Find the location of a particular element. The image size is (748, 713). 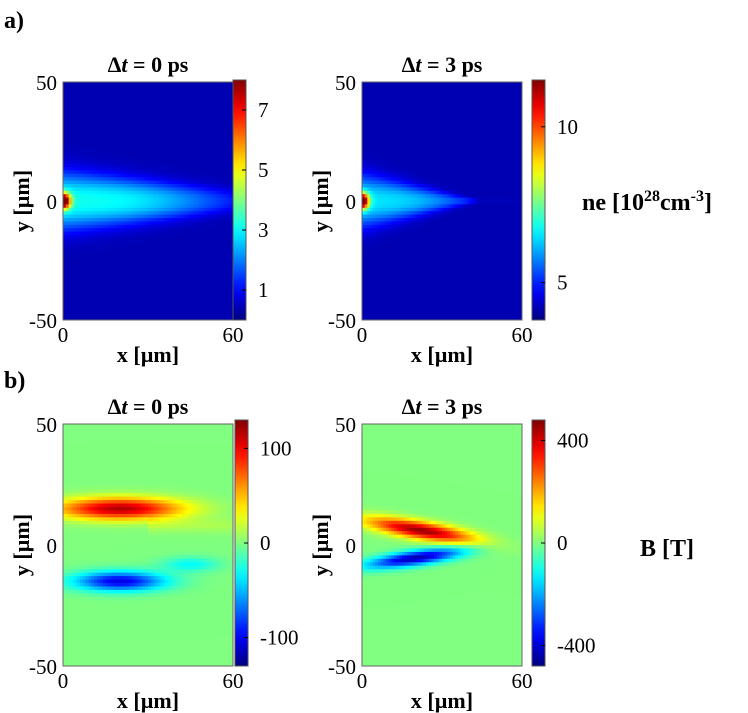

colorbar: 5 10 is located at coordinates (554, 200).